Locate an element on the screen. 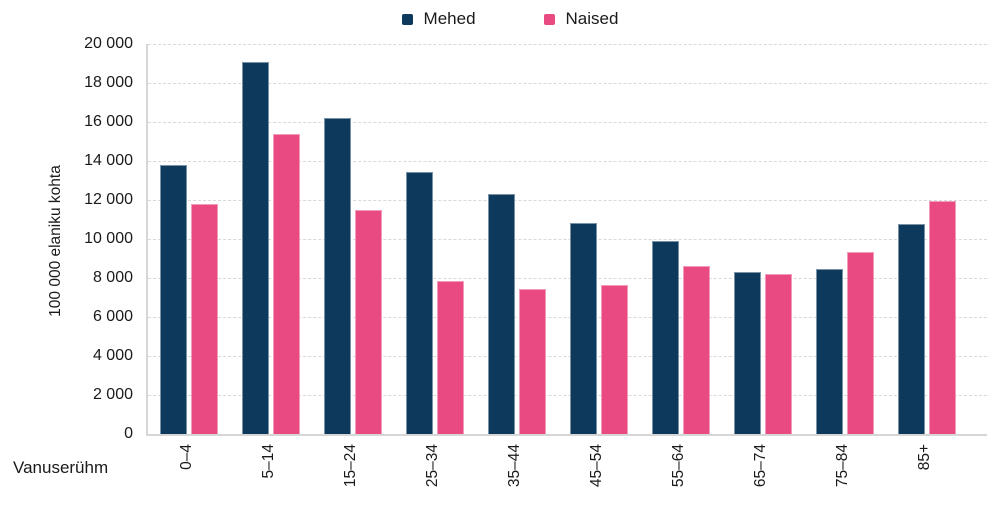 The image size is (990, 514). y-tick-label: 10 000 is located at coordinates (108, 238).